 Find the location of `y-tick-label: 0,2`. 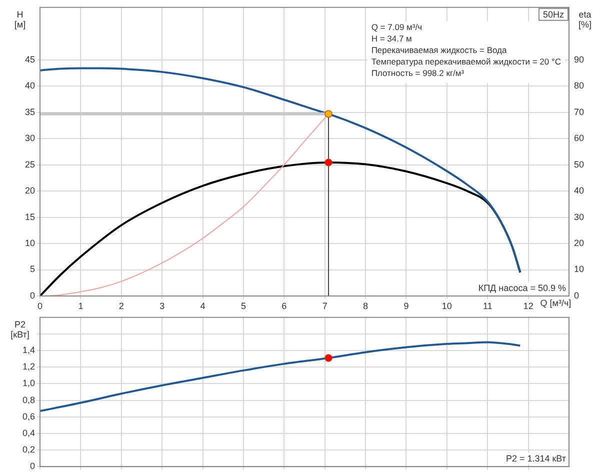

y-tick-label: 0,2 is located at coordinates (28, 449).